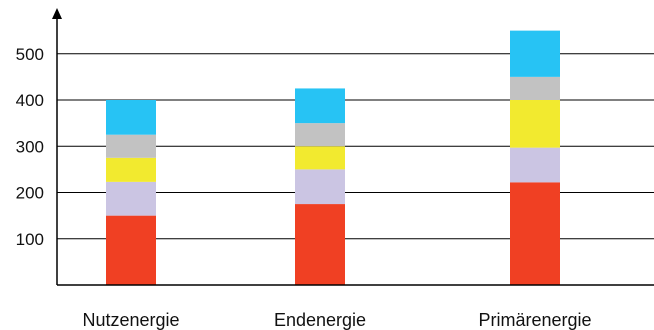 The width and height of the screenshot is (654, 330). I want to click on y-tick-label: 200, so click(30, 193).